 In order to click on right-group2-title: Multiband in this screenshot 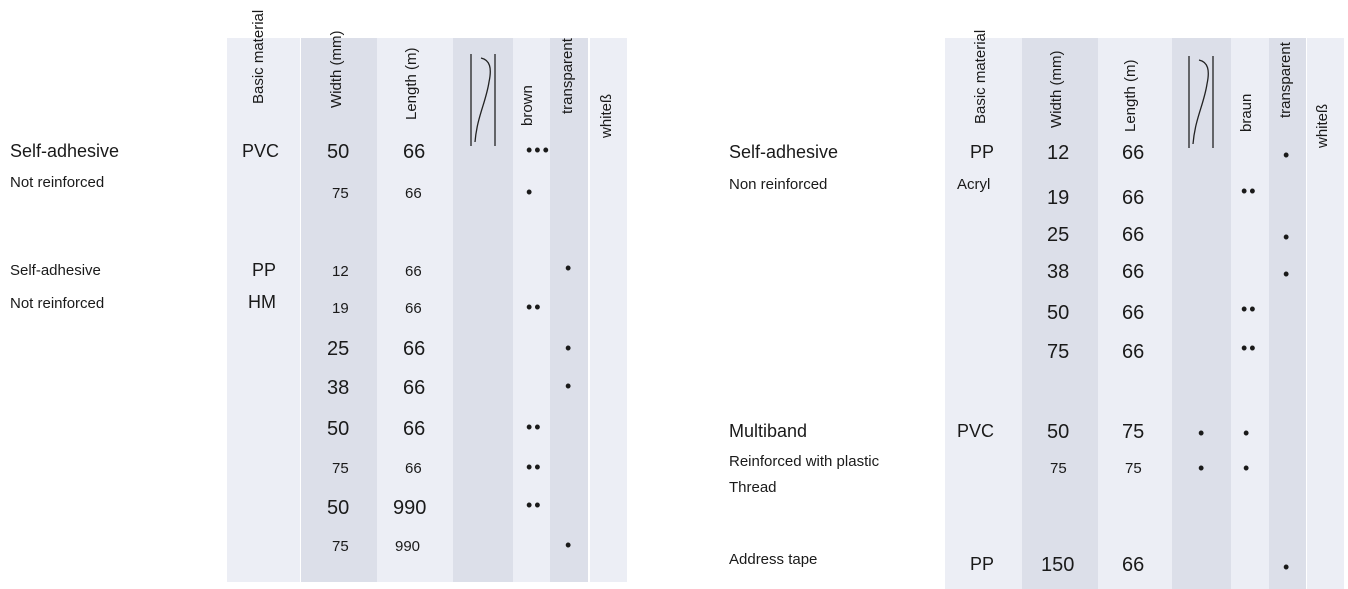, I will do `click(768, 431)`.